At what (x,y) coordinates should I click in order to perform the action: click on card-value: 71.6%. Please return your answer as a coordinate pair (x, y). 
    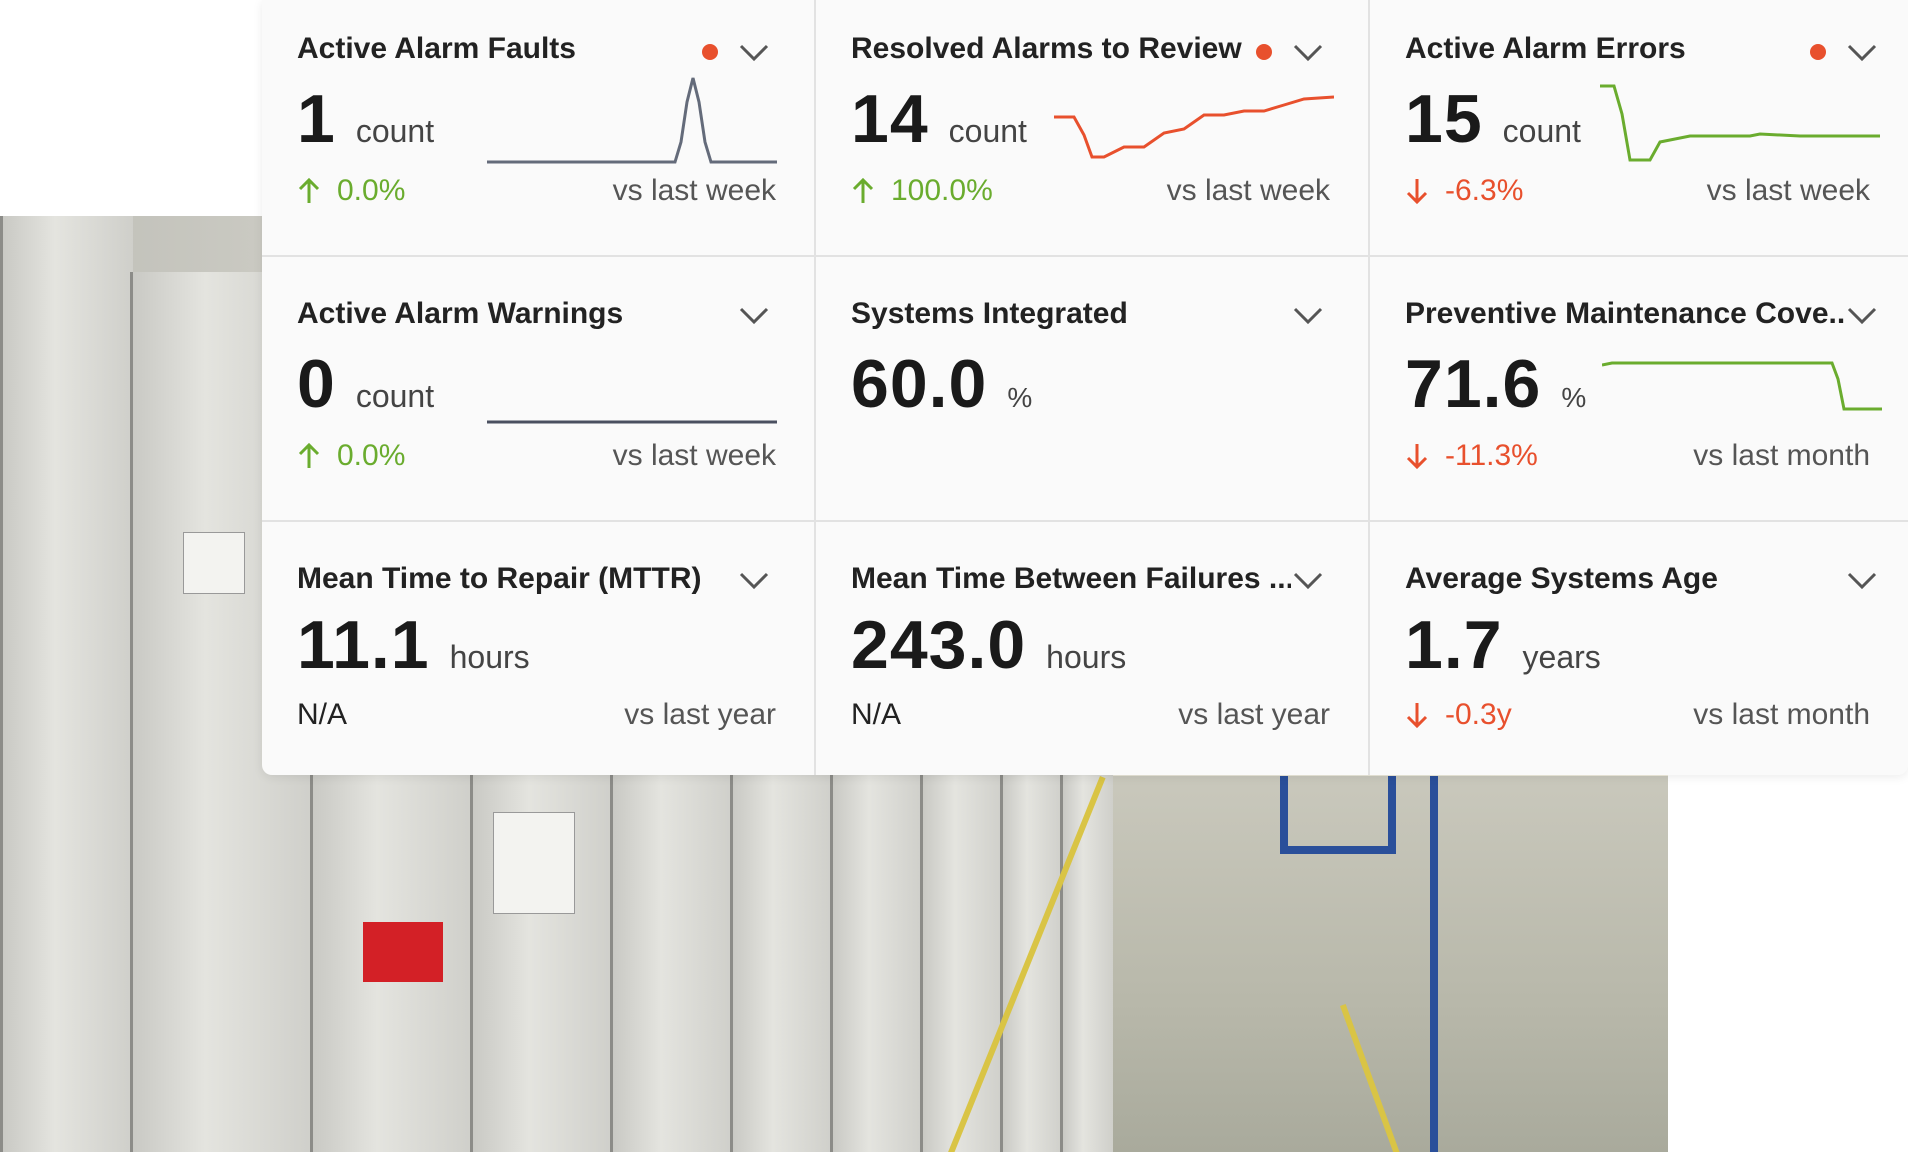
    Looking at the image, I should click on (1496, 384).